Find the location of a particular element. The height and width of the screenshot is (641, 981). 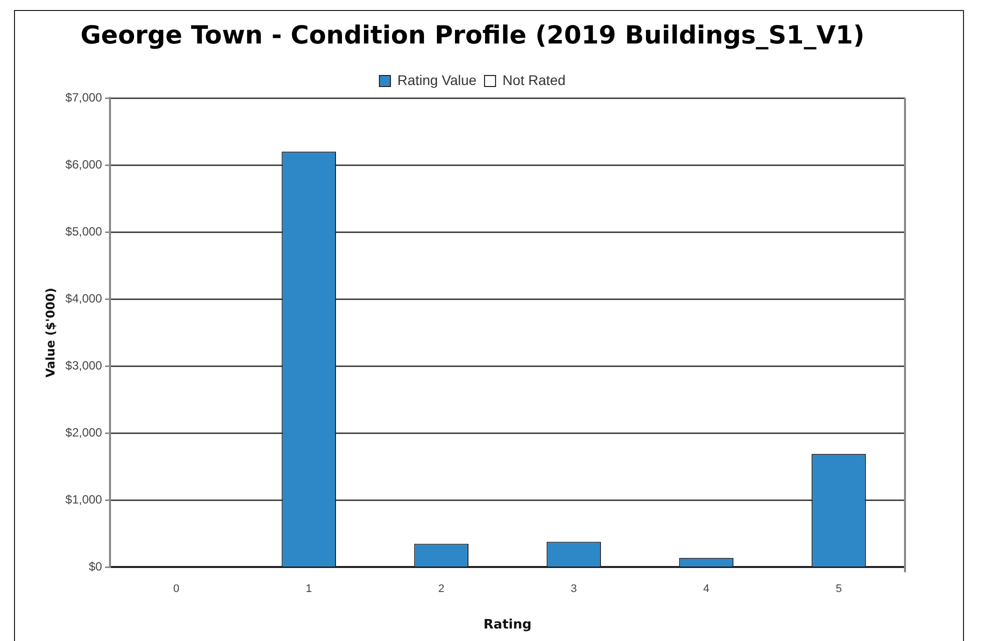

legend-label: Rating Value is located at coordinates (437, 80).